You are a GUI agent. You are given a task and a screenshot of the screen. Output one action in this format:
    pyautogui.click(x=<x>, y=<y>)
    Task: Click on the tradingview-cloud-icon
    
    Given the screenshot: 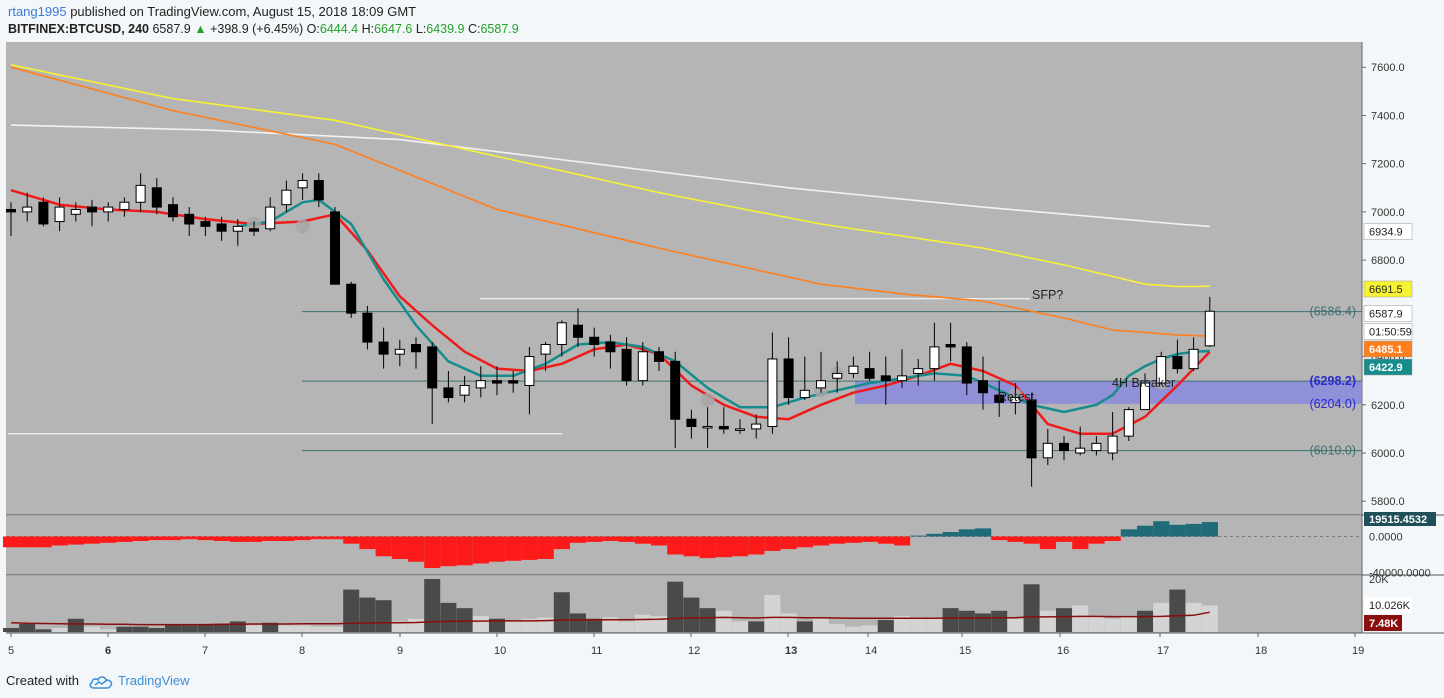 What is the action you would take?
    pyautogui.click(x=100, y=682)
    